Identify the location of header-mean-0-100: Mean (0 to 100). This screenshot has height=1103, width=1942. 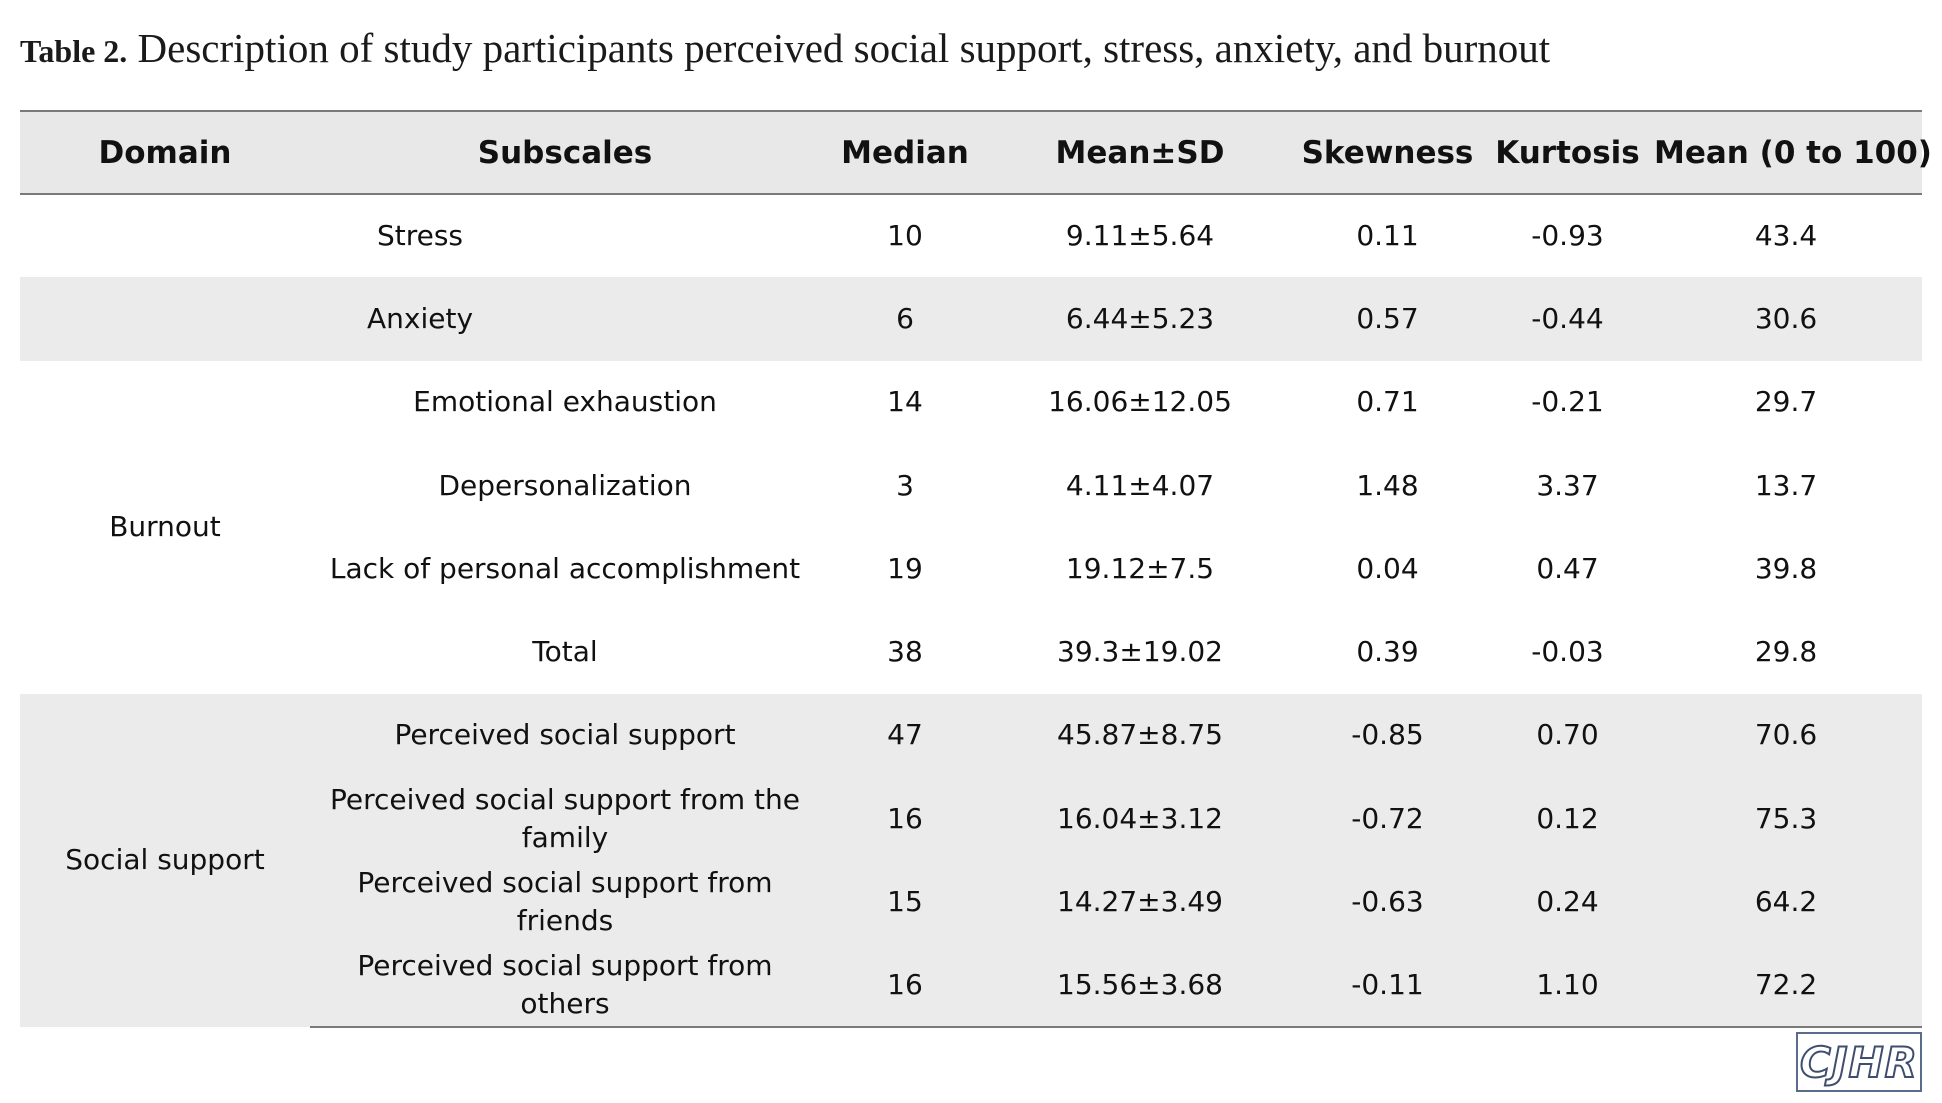
(1791, 152).